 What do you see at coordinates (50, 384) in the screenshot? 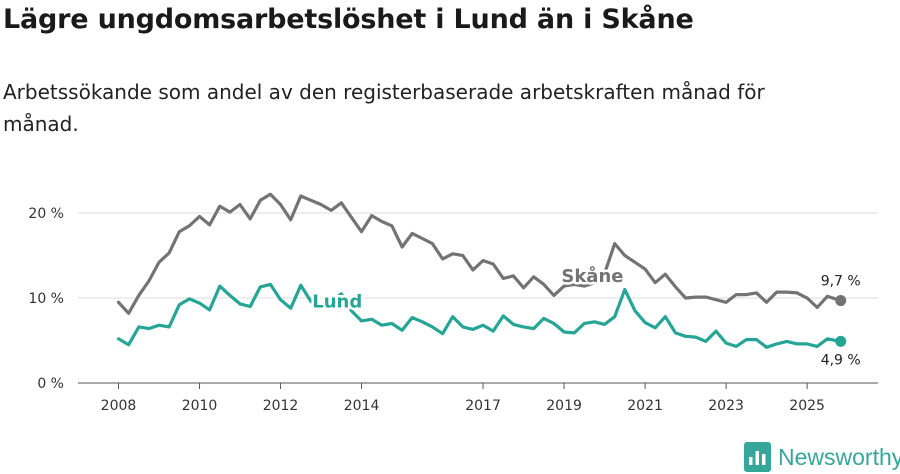
I see `y-tick-label: 0 %` at bounding box center [50, 384].